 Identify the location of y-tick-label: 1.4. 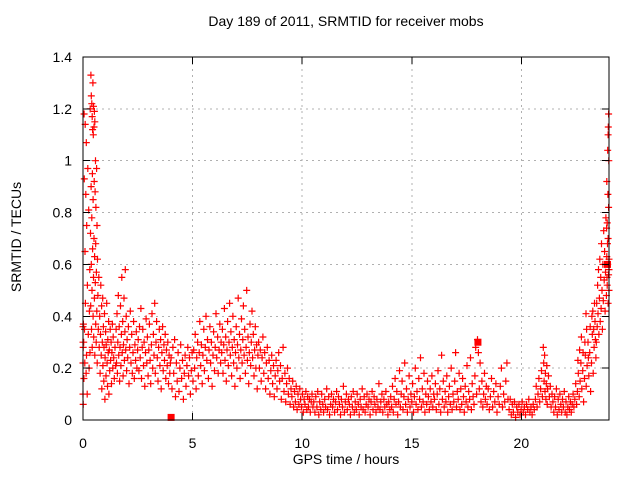
(63, 57).